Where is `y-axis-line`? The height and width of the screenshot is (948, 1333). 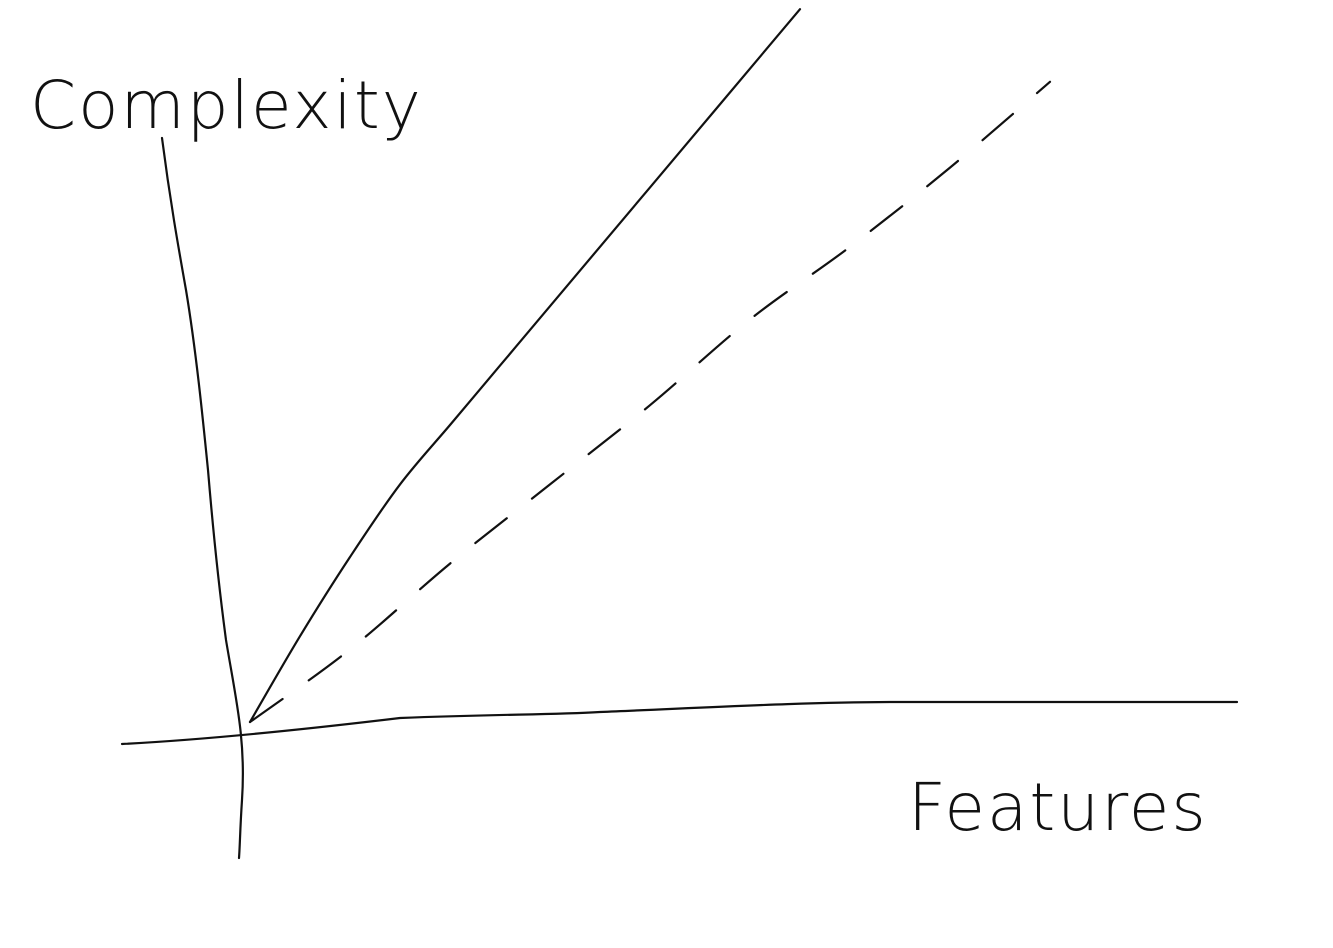
y-axis-line is located at coordinates (202, 498).